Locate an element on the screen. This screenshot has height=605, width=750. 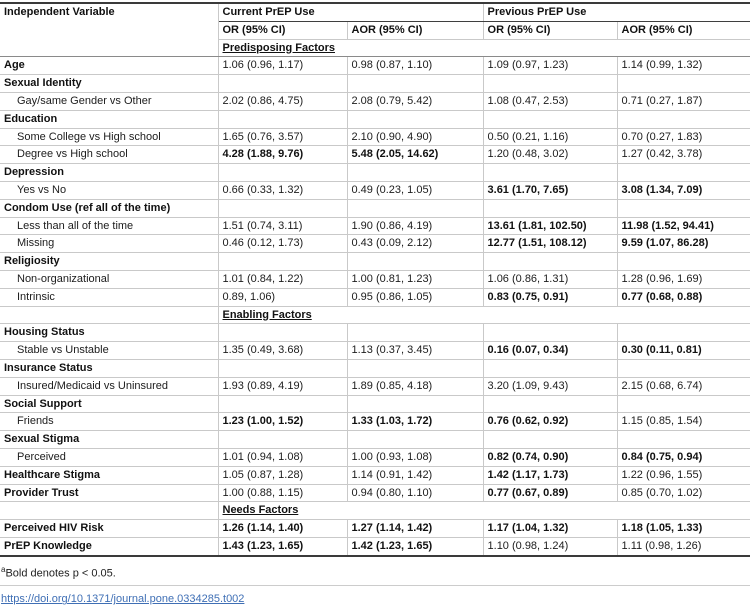
value-cell: 1.43 (1.23, 1.65) is located at coordinates (282, 546).